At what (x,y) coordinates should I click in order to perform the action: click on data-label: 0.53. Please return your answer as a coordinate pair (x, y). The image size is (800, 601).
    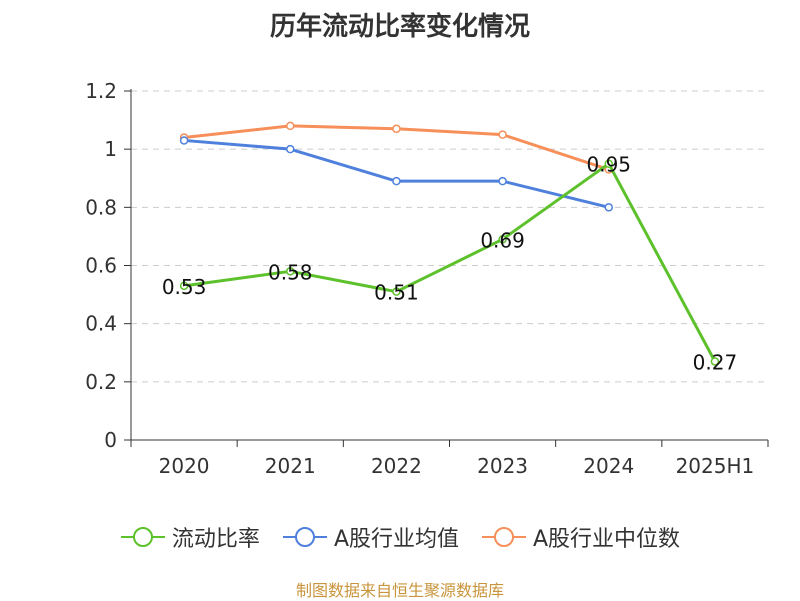
    Looking at the image, I should click on (184, 287).